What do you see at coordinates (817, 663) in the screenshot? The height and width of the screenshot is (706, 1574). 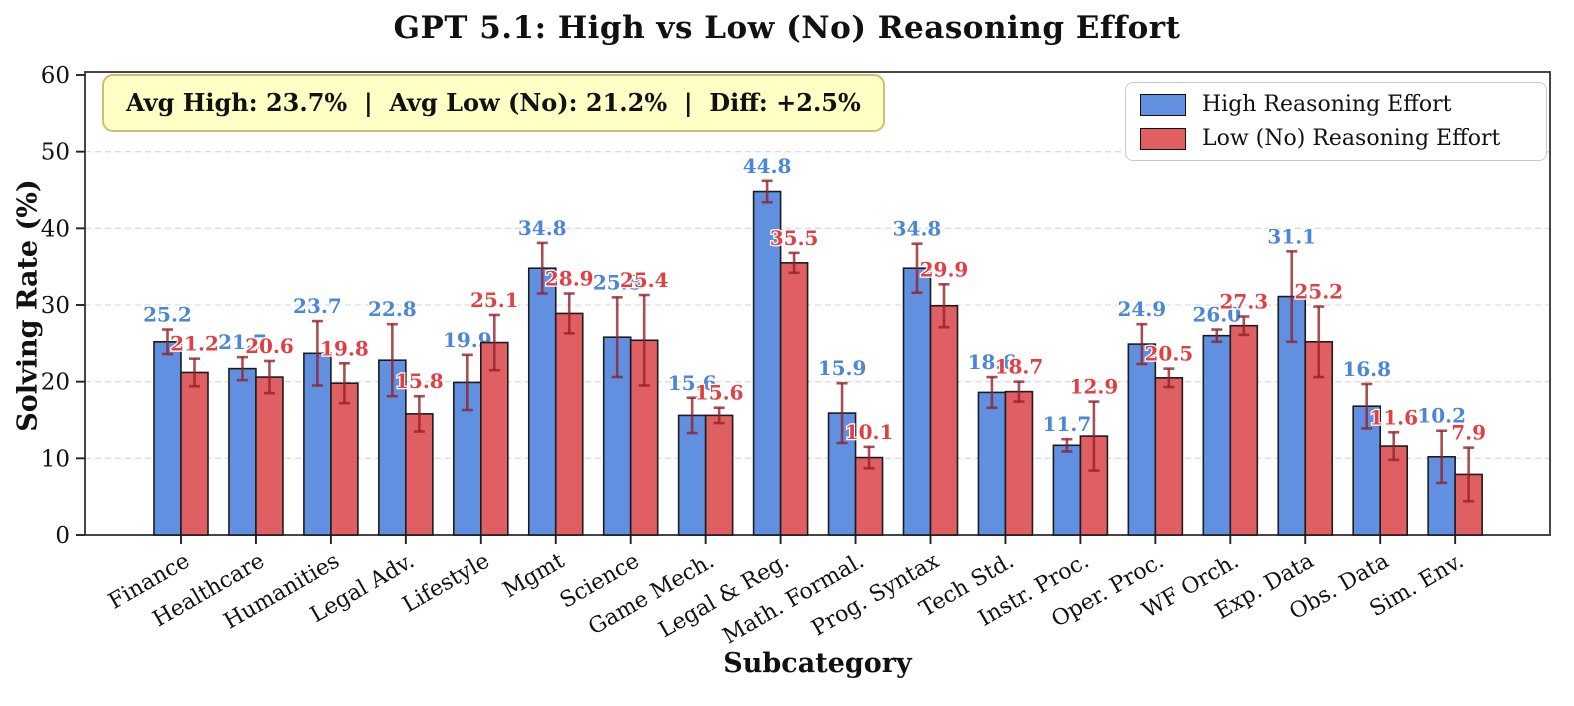 I see `x-axis-label: Subcategory` at bounding box center [817, 663].